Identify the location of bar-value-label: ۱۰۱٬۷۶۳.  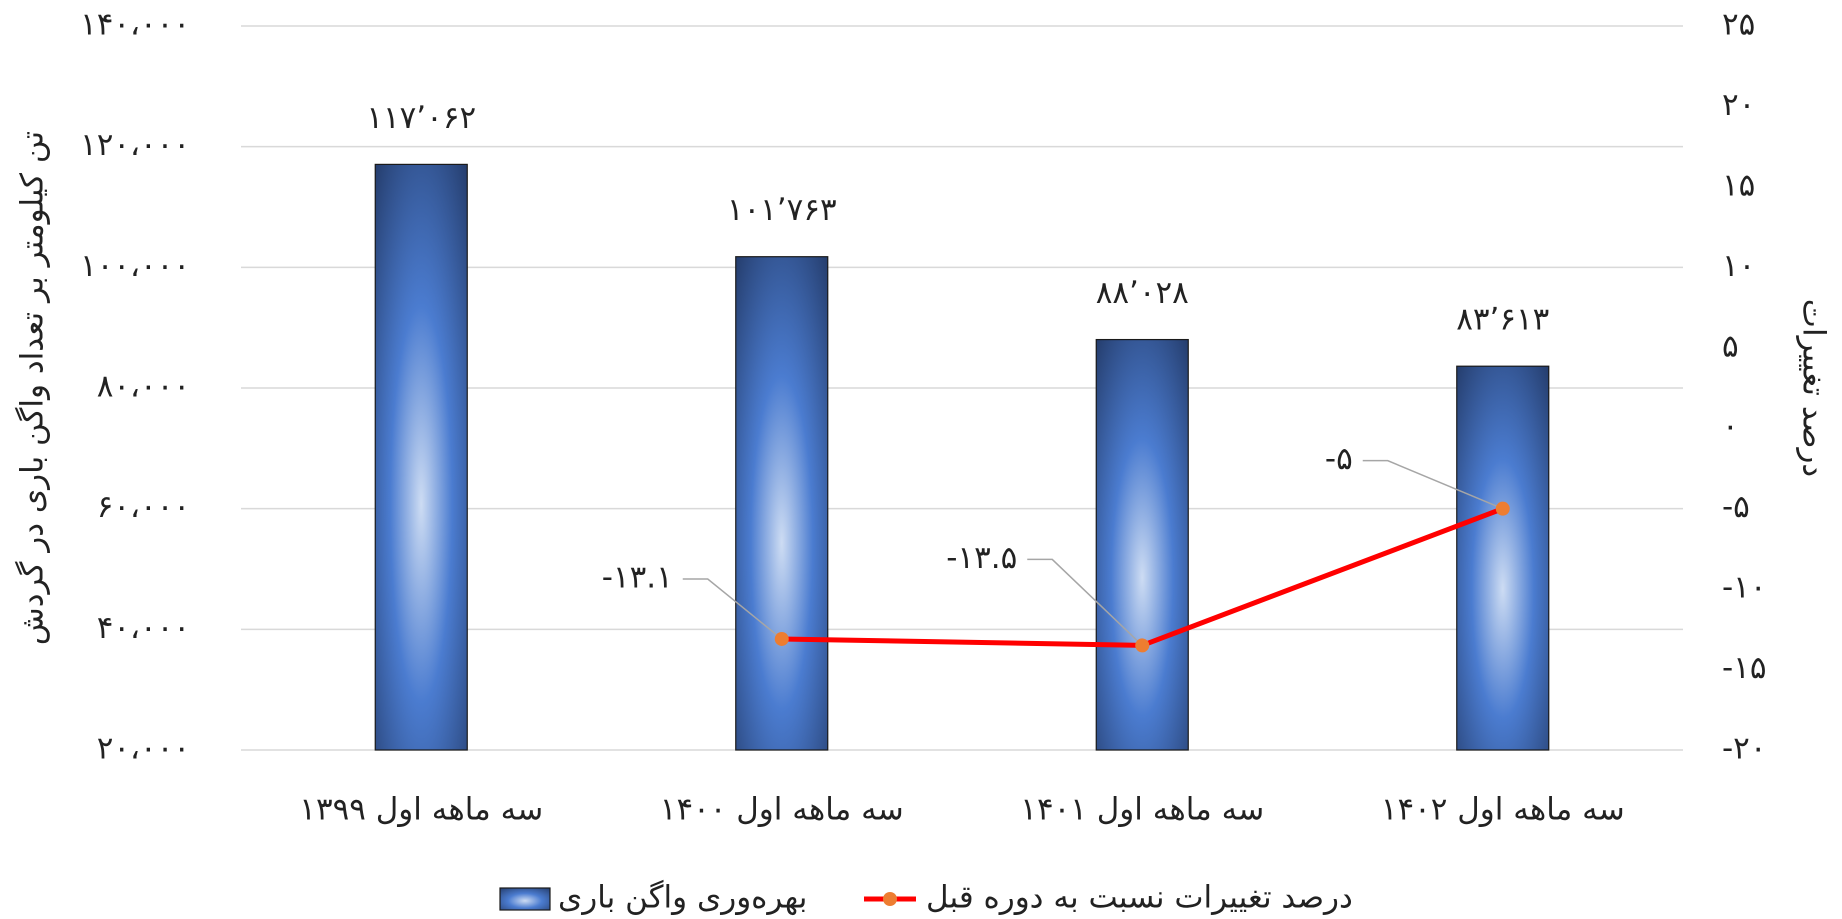
(782, 210).